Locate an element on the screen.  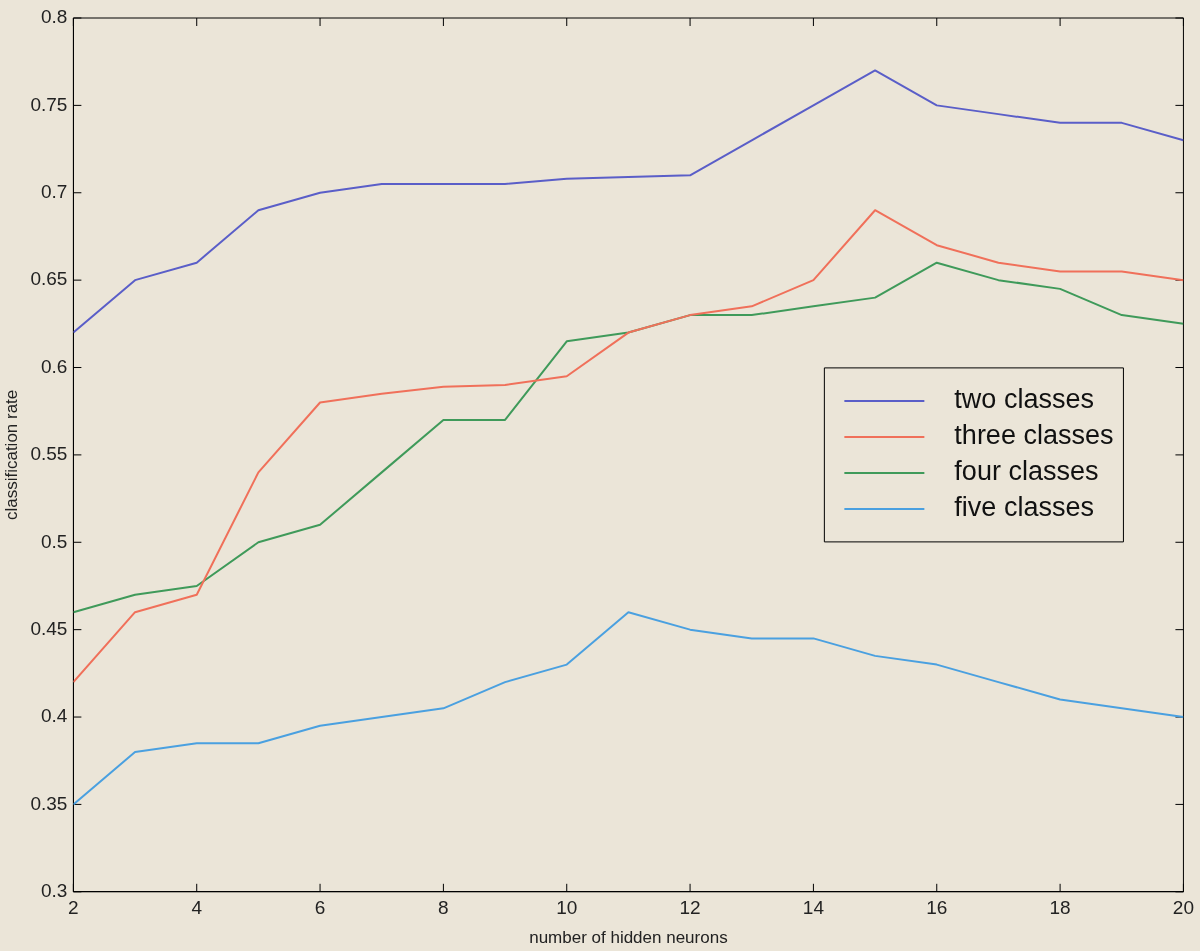
legend-label: four classes is located at coordinates (1026, 471).